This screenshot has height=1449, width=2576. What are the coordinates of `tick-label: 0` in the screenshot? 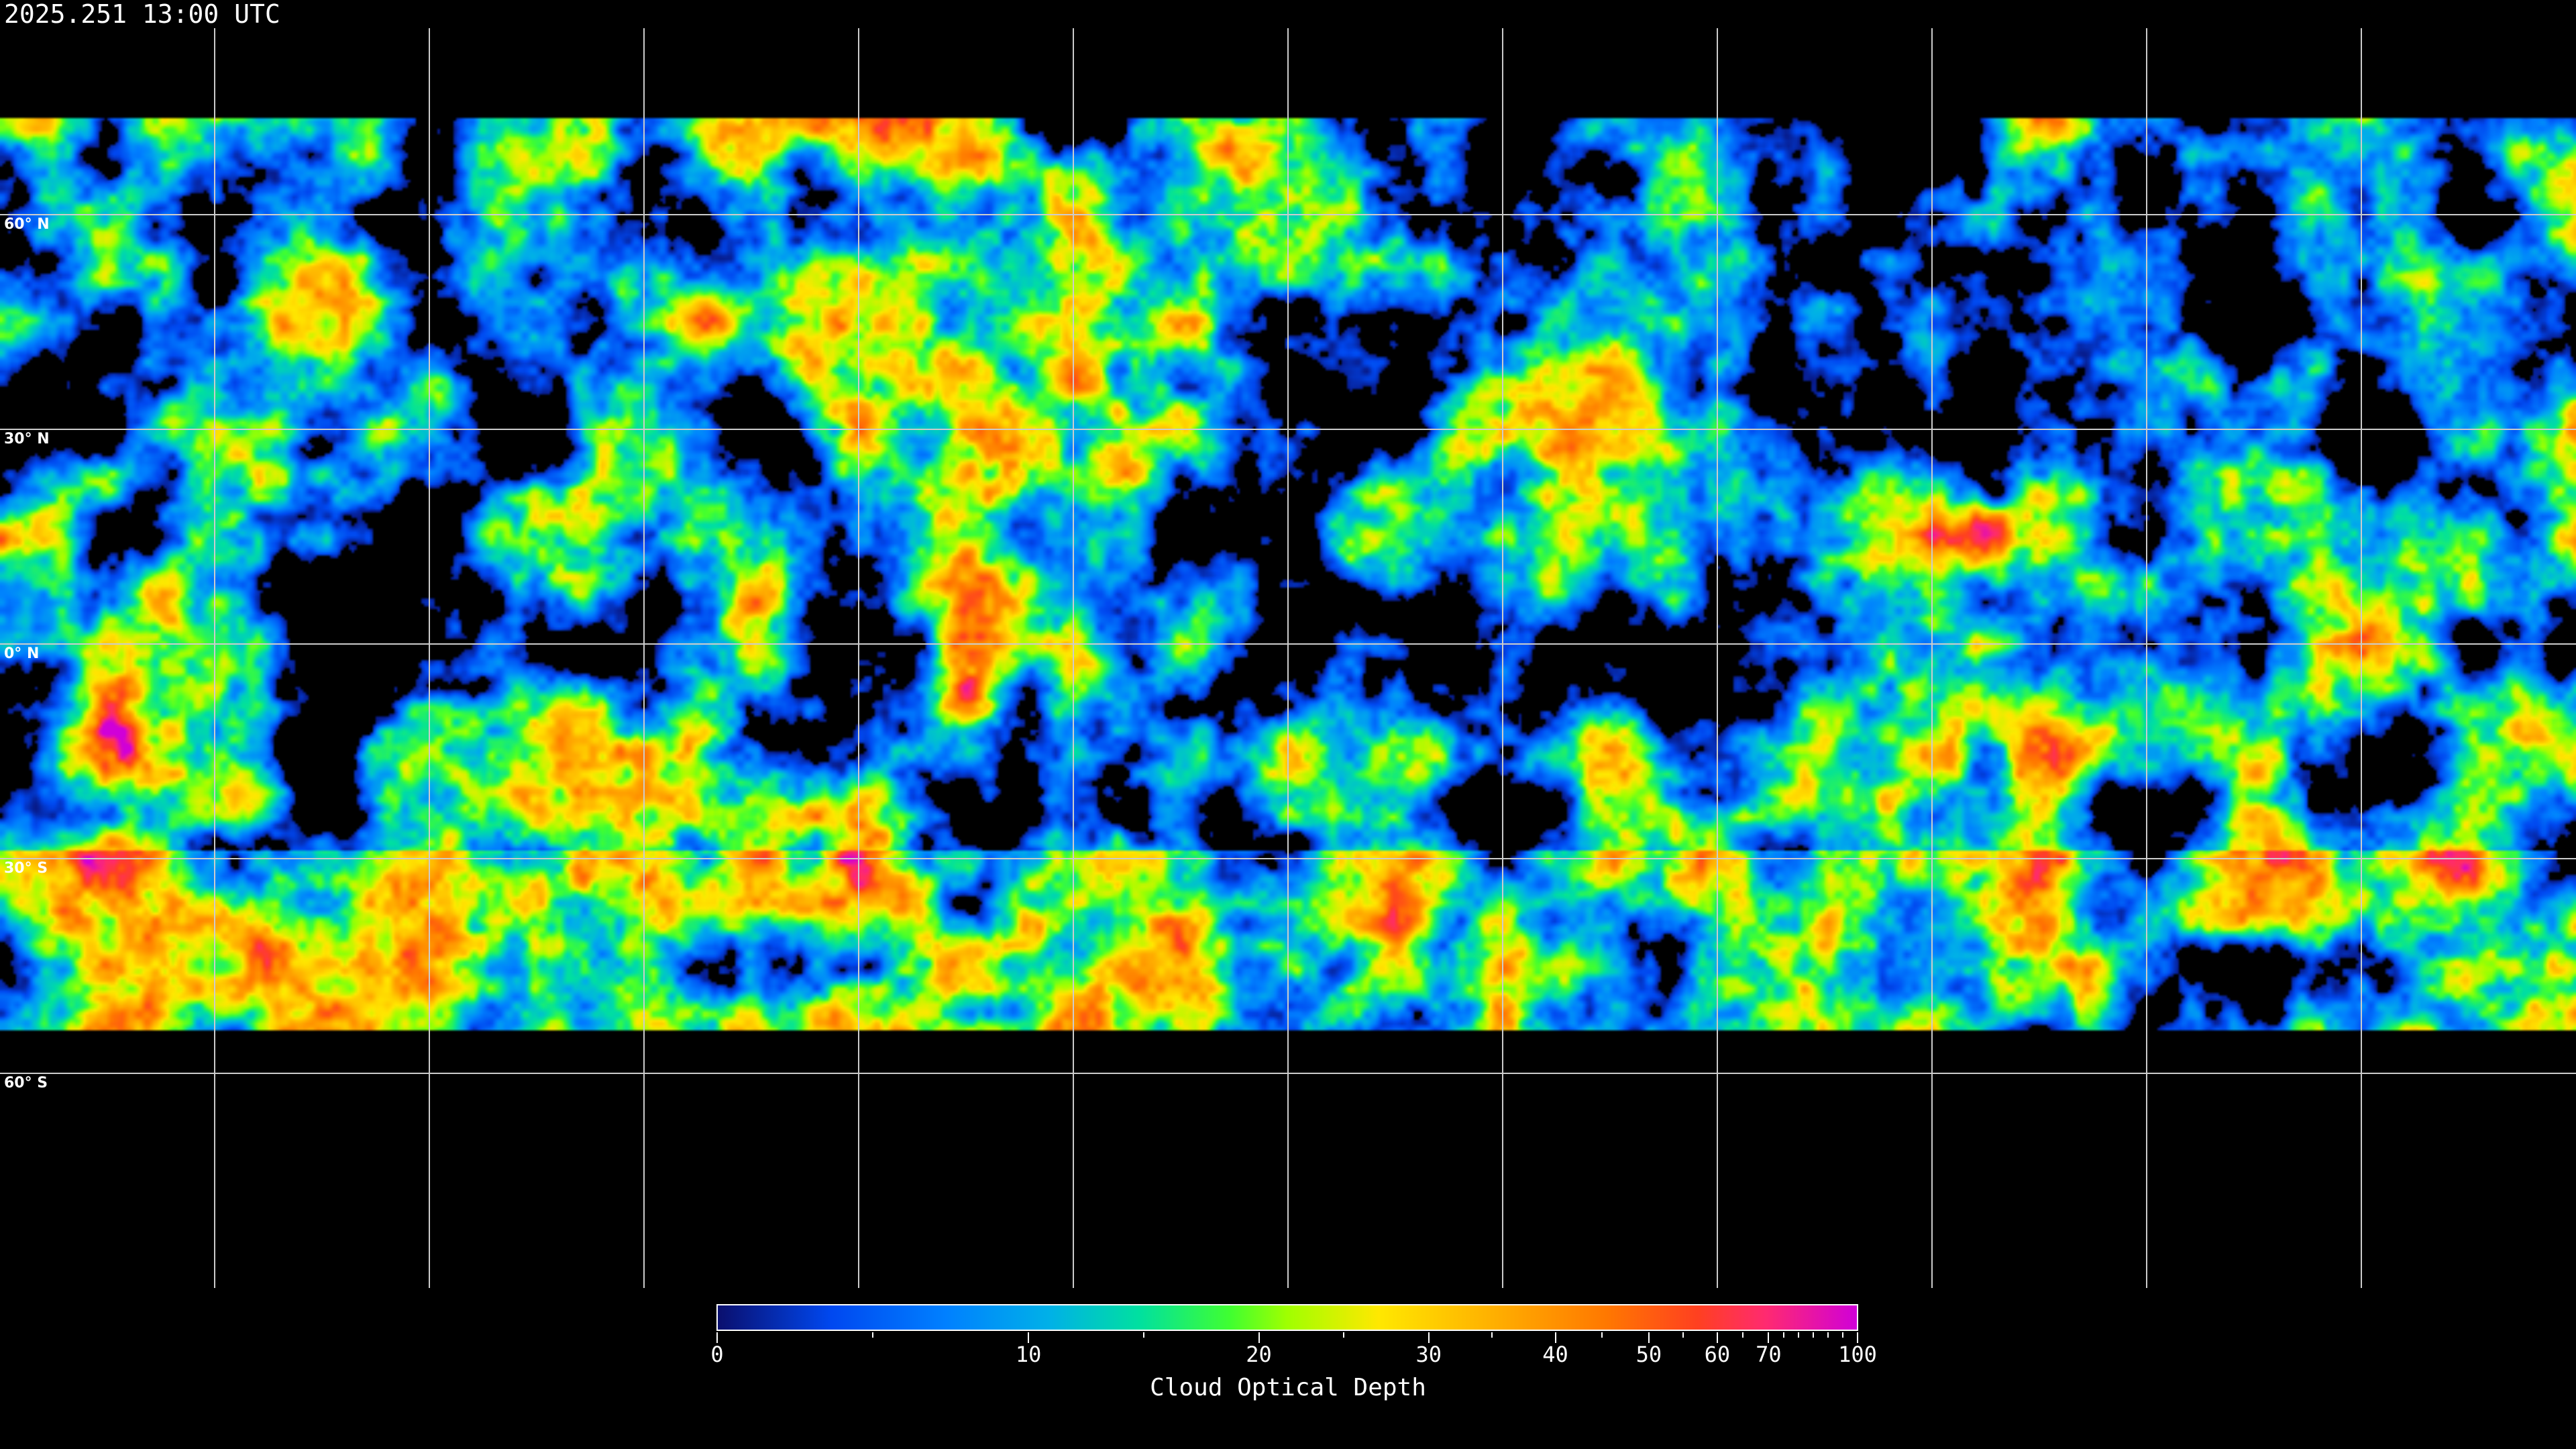 It's located at (717, 1354).